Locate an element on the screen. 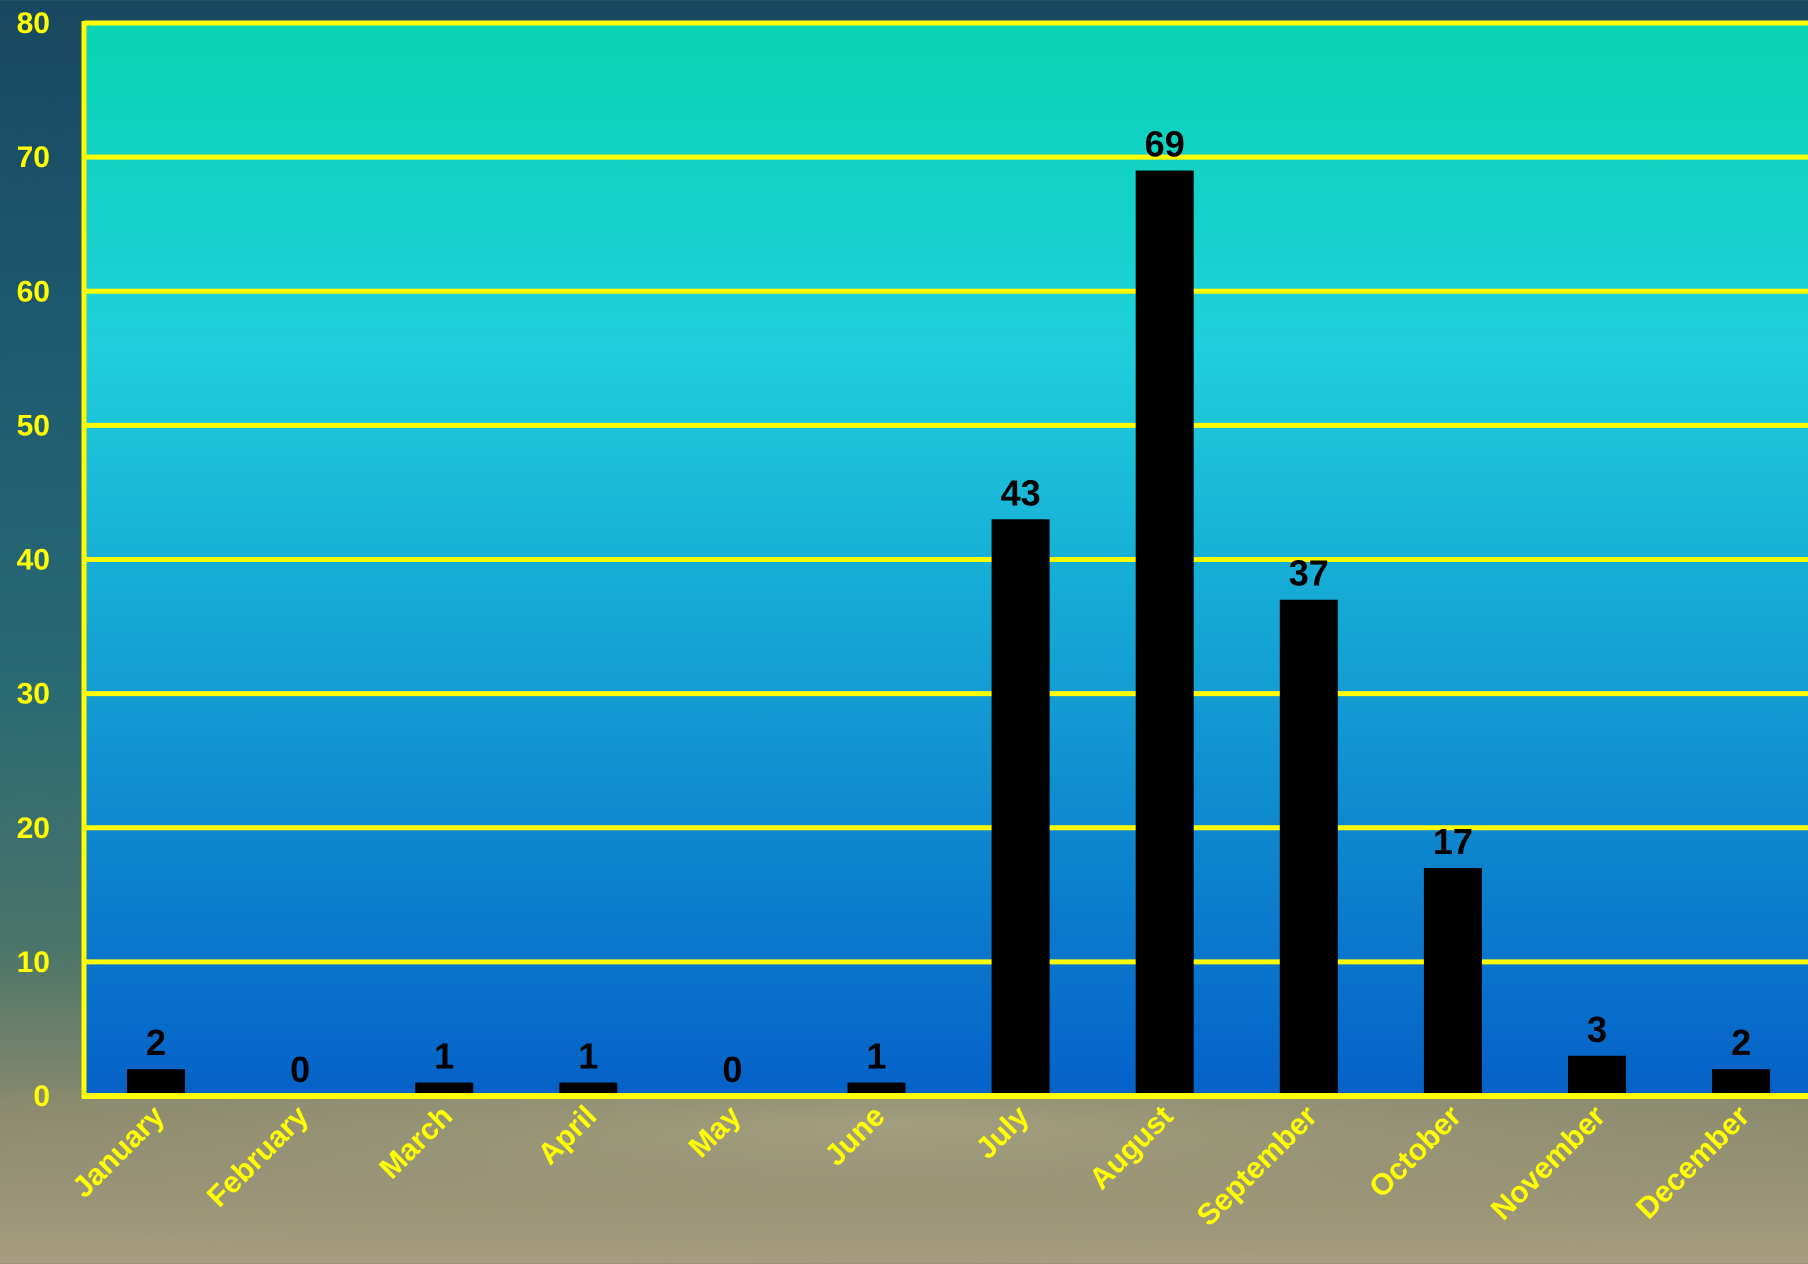 This screenshot has height=1264, width=1808. y-tick-label: 70 is located at coordinates (33, 157).